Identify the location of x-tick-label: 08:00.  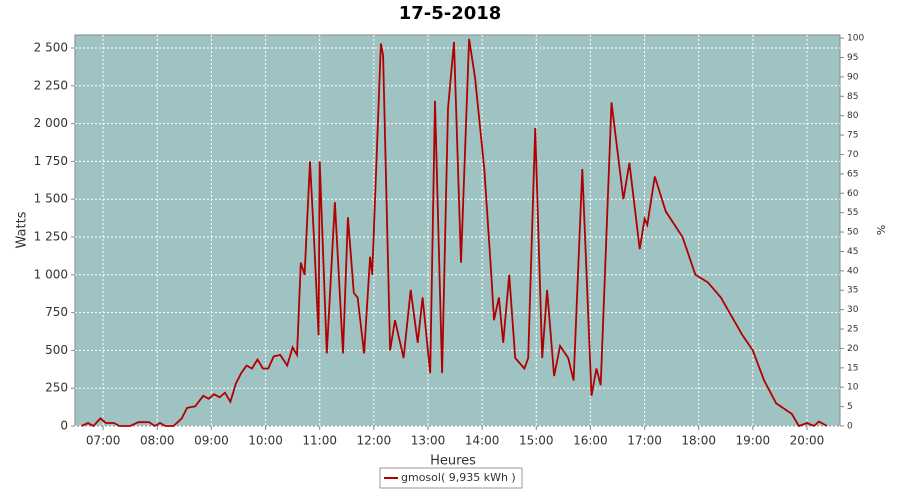
(157, 441).